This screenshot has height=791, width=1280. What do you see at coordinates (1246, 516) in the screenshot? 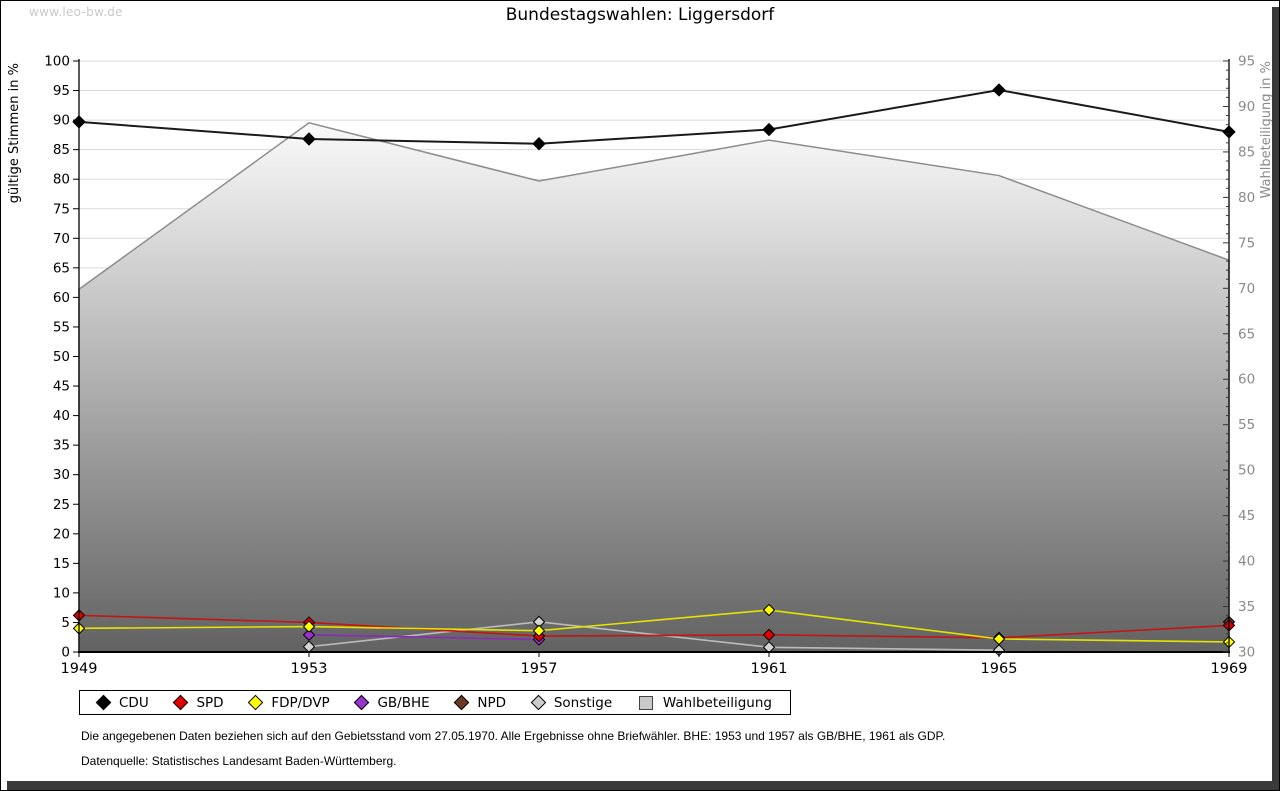
I see `right-tick-label: 45` at bounding box center [1246, 516].